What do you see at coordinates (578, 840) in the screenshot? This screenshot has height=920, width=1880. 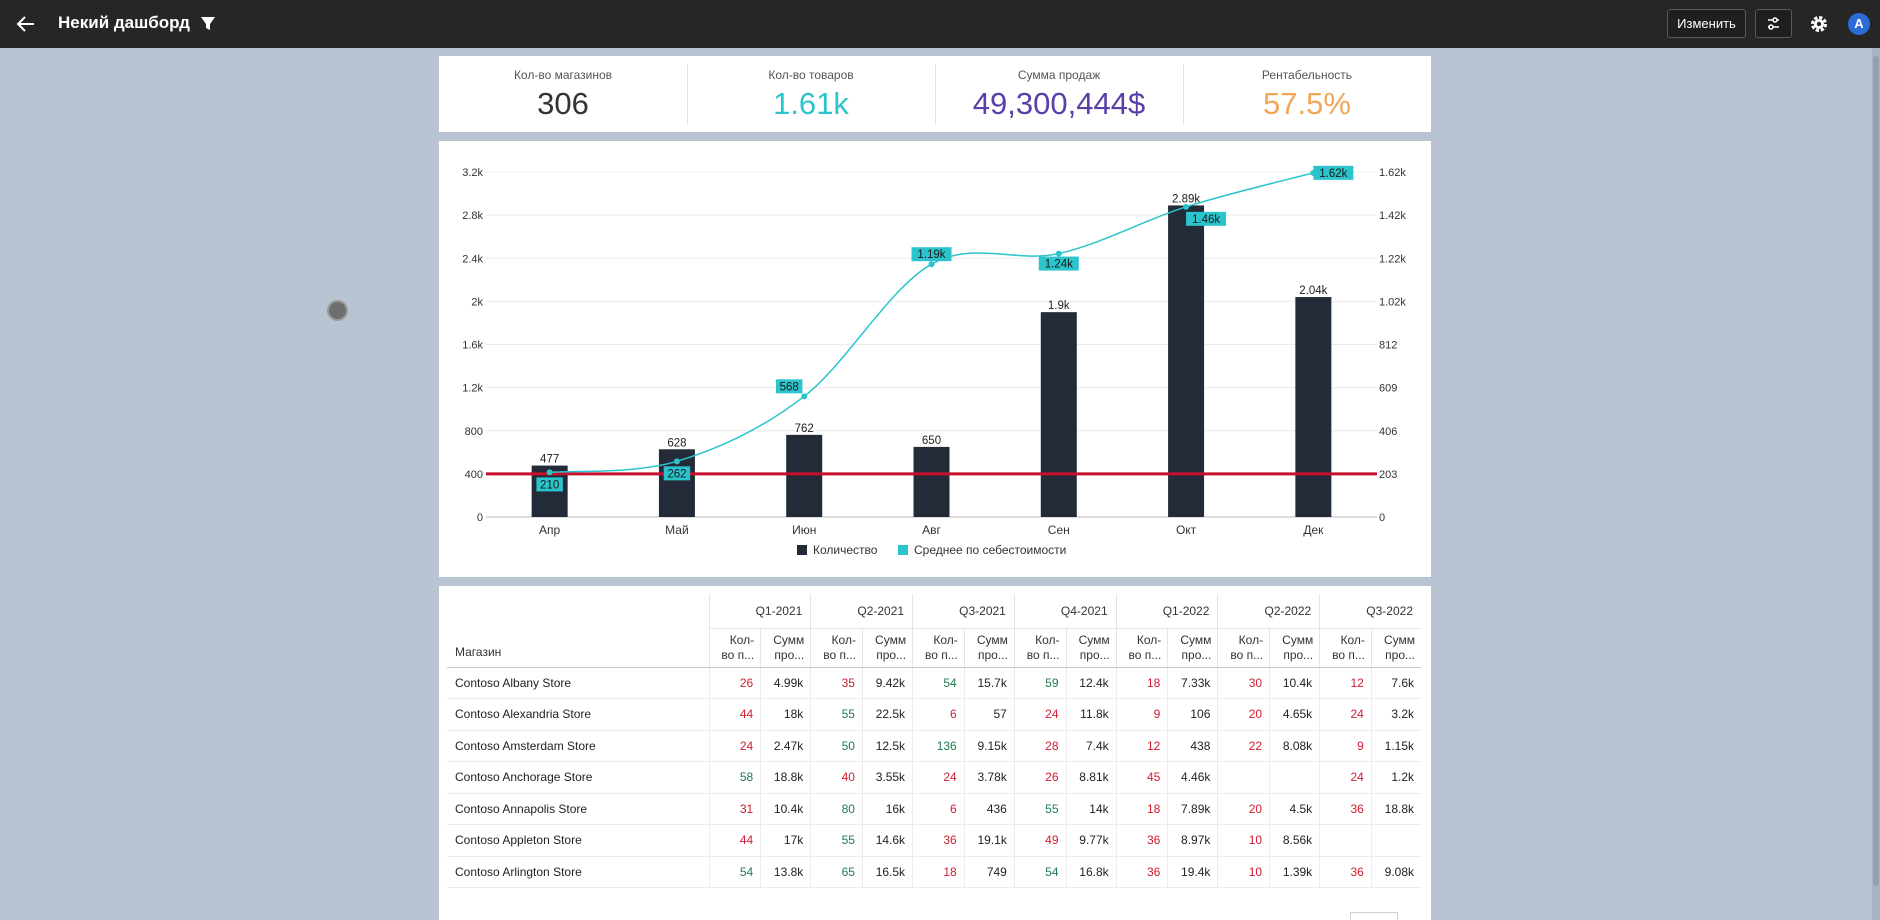 I see `store-name-cell: Contoso Appleton Store` at bounding box center [578, 840].